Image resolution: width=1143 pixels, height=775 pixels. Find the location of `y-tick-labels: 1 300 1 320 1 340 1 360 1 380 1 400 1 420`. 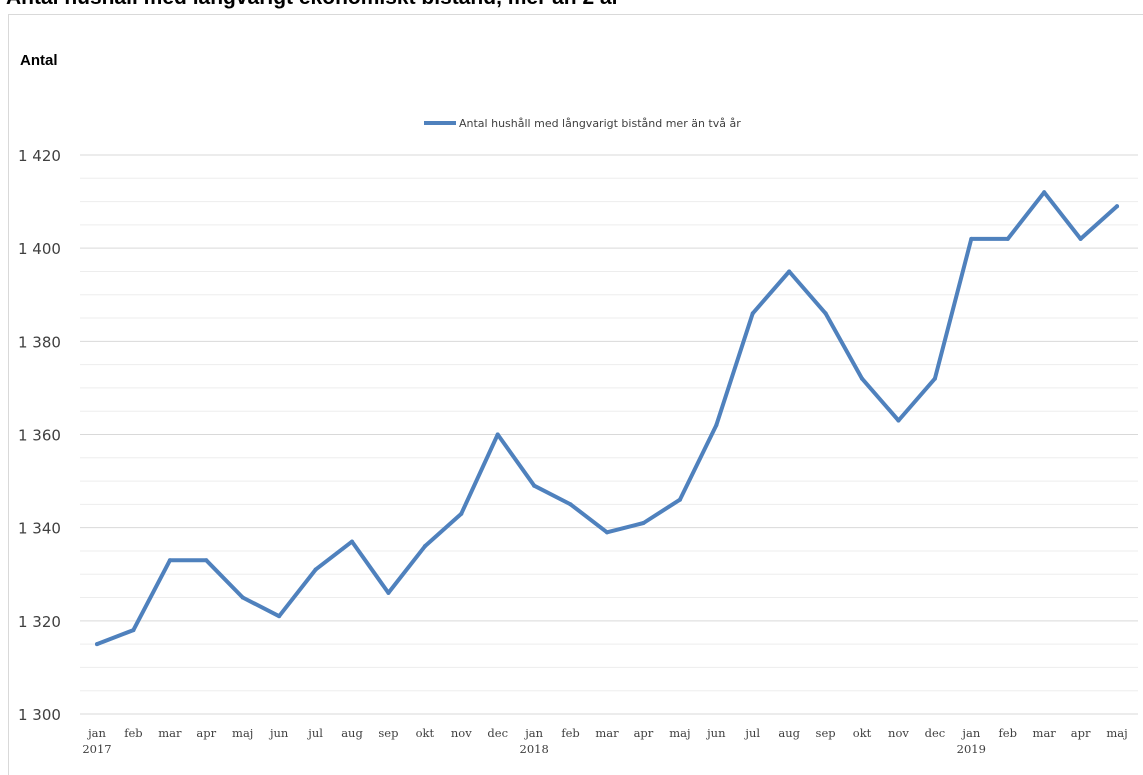

y-tick-labels: 1 300 1 320 1 340 1 360 1 380 1 400 1 420 is located at coordinates (39, 435).